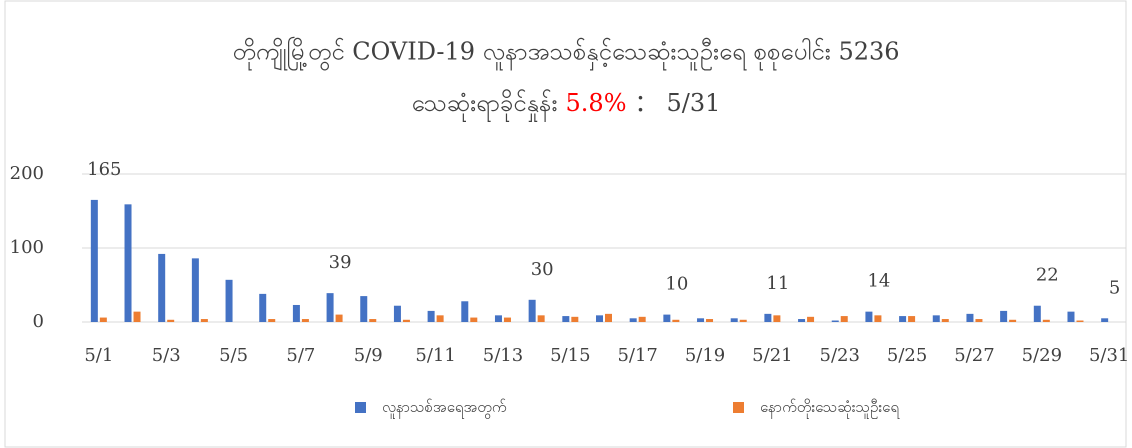 The width and height of the screenshot is (1132, 448). What do you see at coordinates (777, 283) in the screenshot?
I see `data-label: 11` at bounding box center [777, 283].